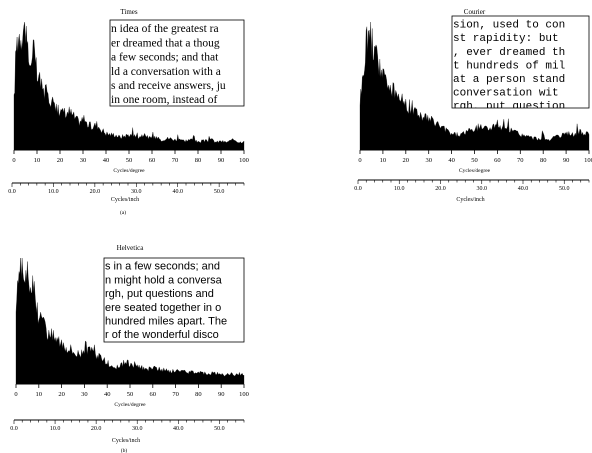 The image size is (592, 453). What do you see at coordinates (509, 26) in the screenshot?
I see `sample-text-line: sion, used to con` at bounding box center [509, 26].